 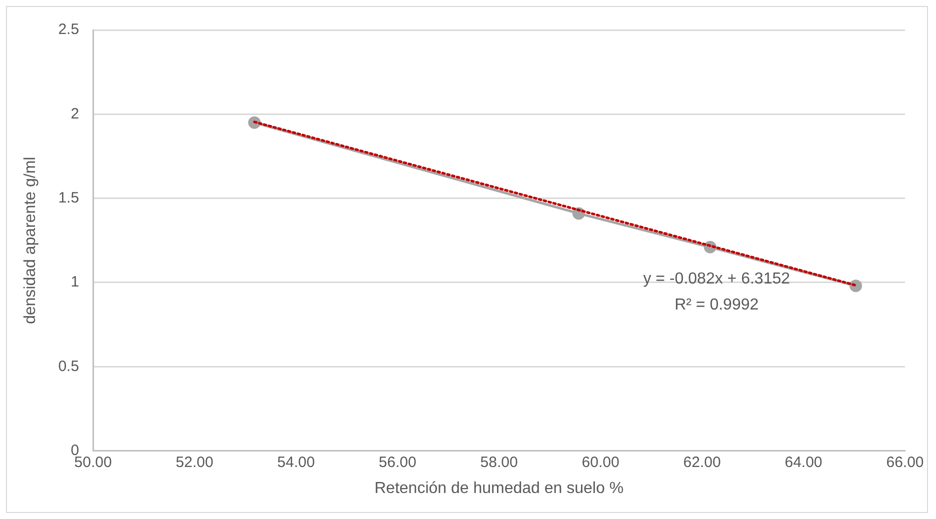 I want to click on x-tick-label: 60.00, so click(x=601, y=462).